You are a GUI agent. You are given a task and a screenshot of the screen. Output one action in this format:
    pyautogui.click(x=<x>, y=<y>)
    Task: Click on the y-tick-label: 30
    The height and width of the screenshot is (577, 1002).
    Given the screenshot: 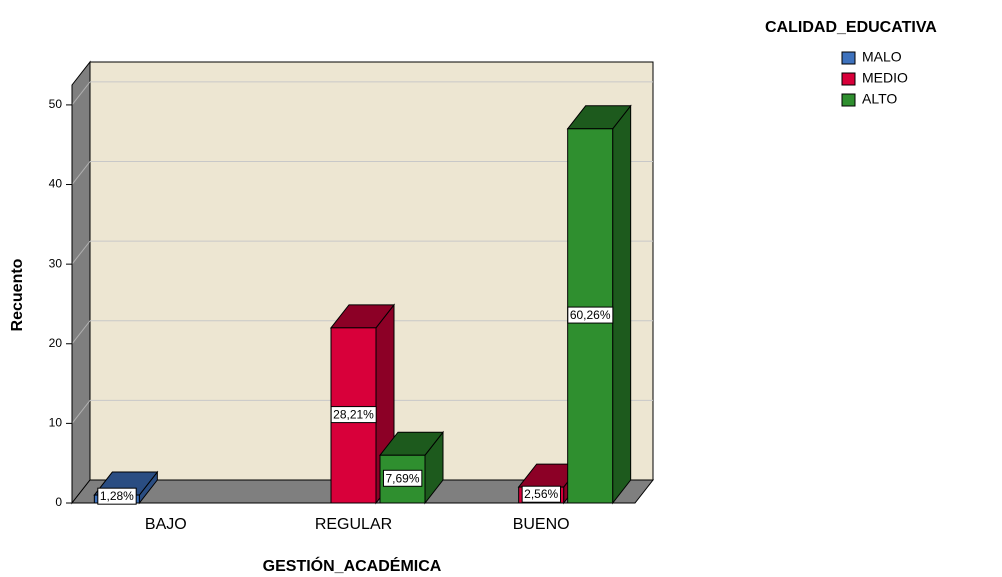 What is the action you would take?
    pyautogui.click(x=56, y=263)
    